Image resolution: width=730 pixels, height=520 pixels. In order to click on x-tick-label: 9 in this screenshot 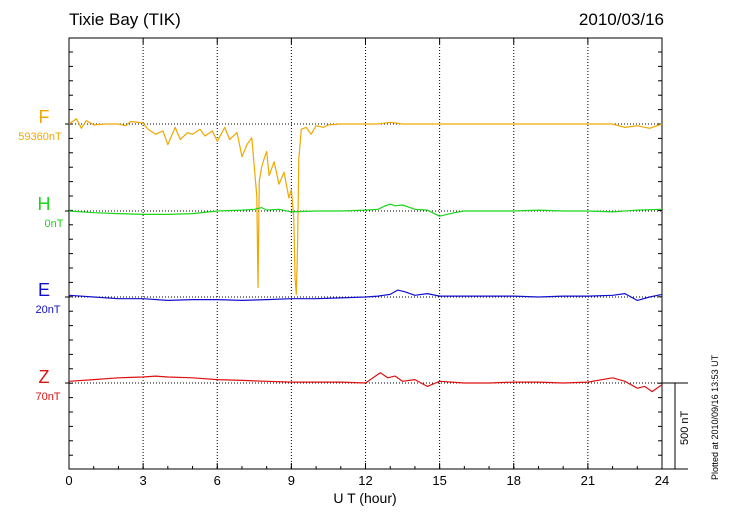, I will do `click(291, 480)`.